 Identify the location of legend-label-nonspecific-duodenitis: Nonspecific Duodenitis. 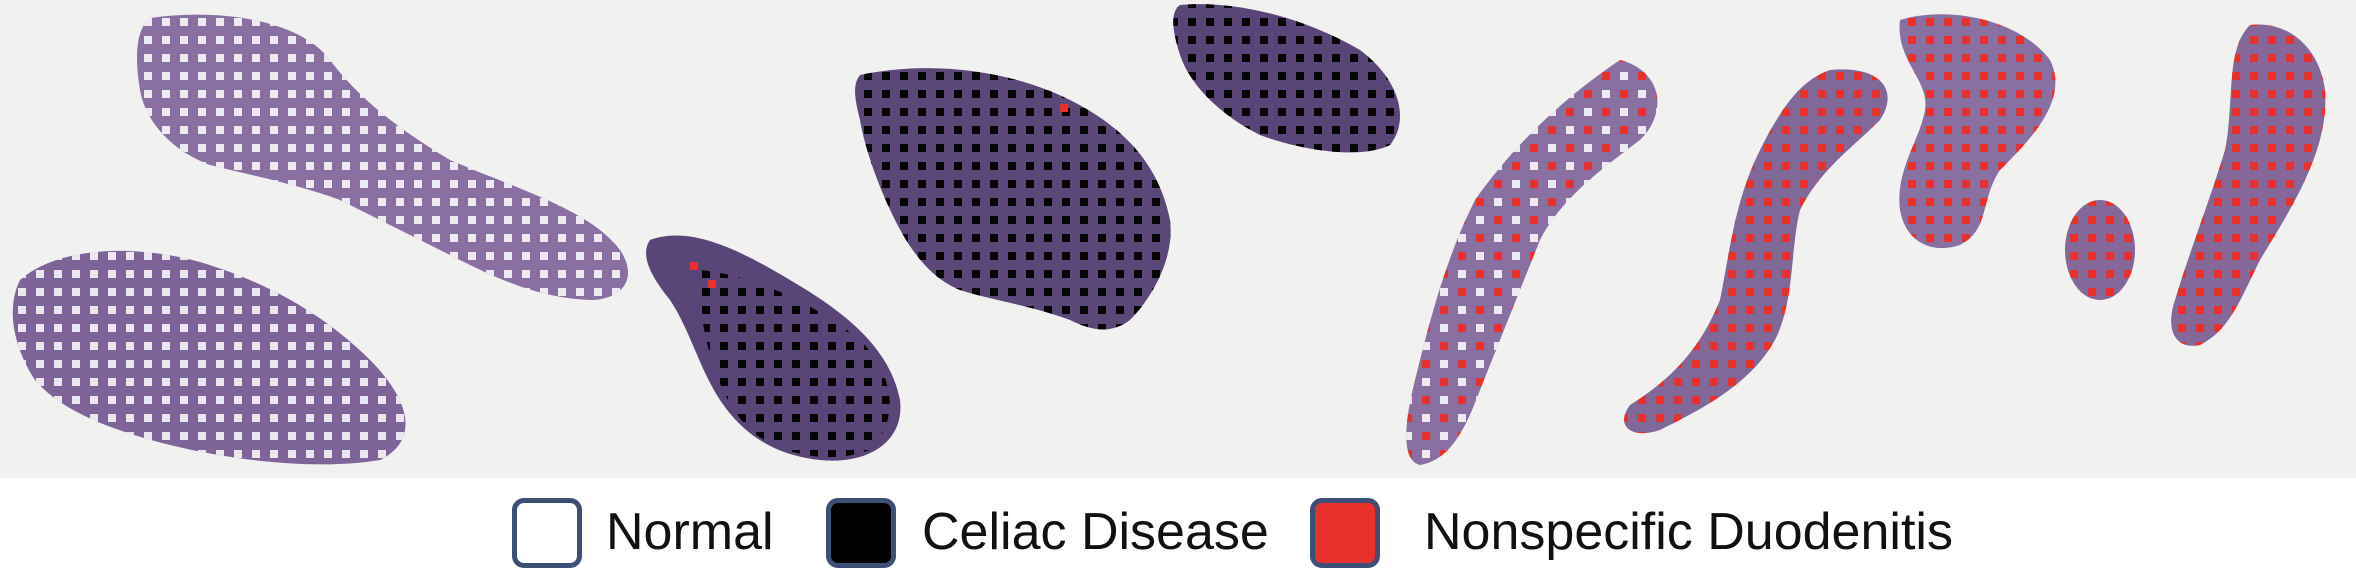
(1688, 532).